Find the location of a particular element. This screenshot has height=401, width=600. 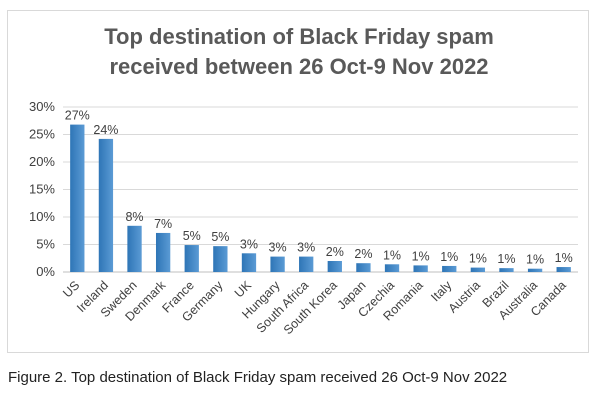

bar-ireland is located at coordinates (106, 205).